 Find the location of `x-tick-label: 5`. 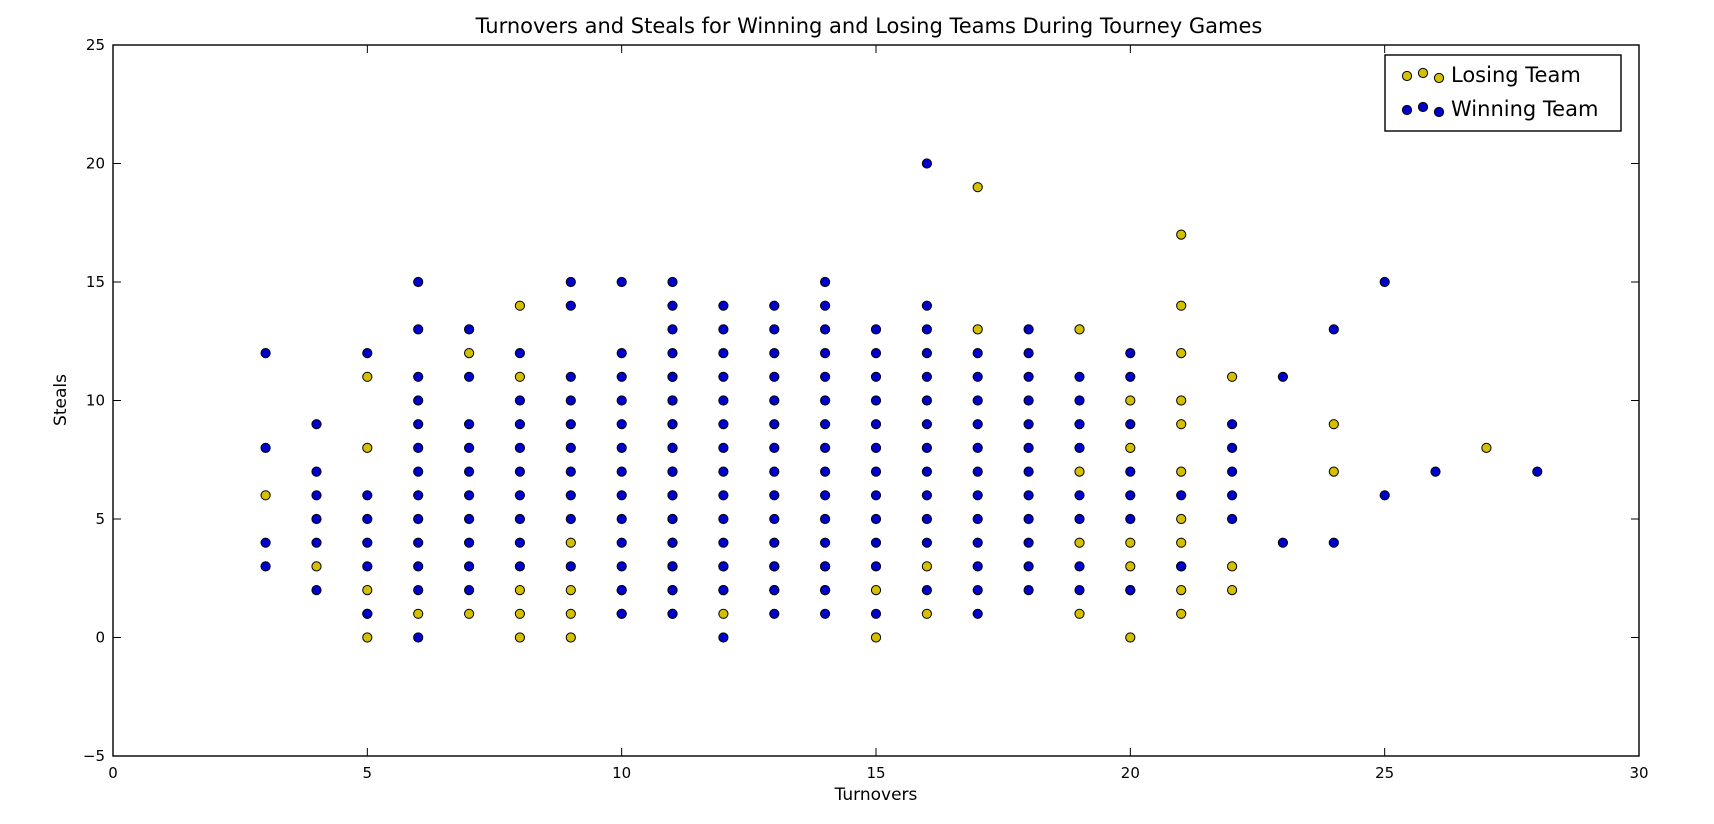

x-tick-label: 5 is located at coordinates (368, 773).